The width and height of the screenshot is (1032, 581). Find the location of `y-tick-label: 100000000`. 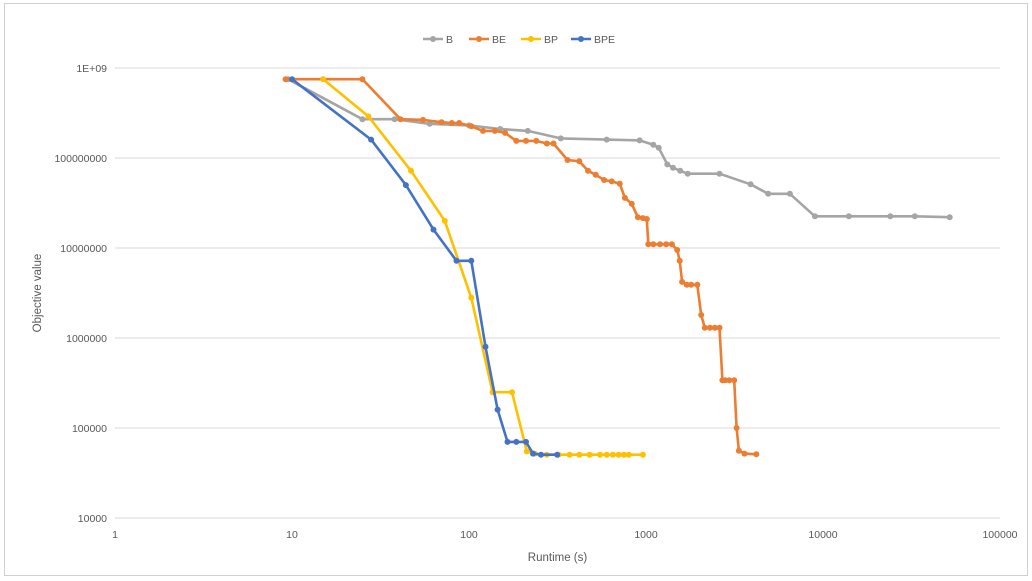

y-tick-label: 100000000 is located at coordinates (80, 159).